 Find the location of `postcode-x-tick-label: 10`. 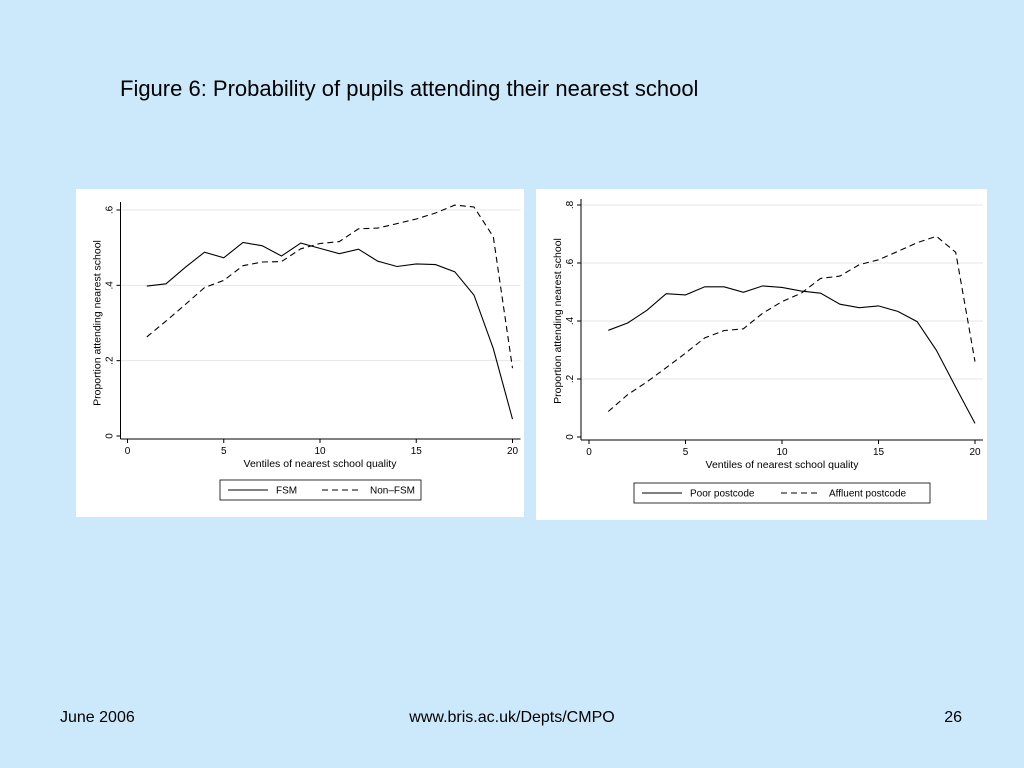

postcode-x-tick-label: 10 is located at coordinates (782, 452).